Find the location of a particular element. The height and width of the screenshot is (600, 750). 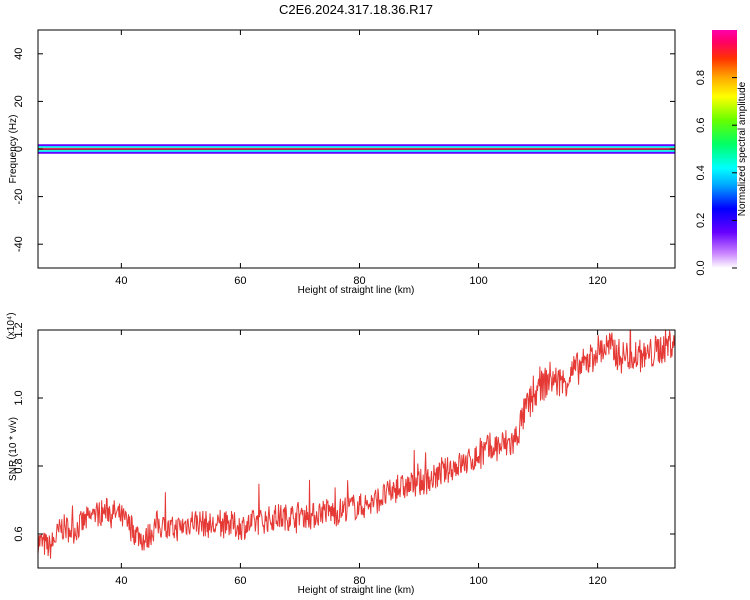

snr-x-label: Height of straight line (km) is located at coordinates (356, 590).